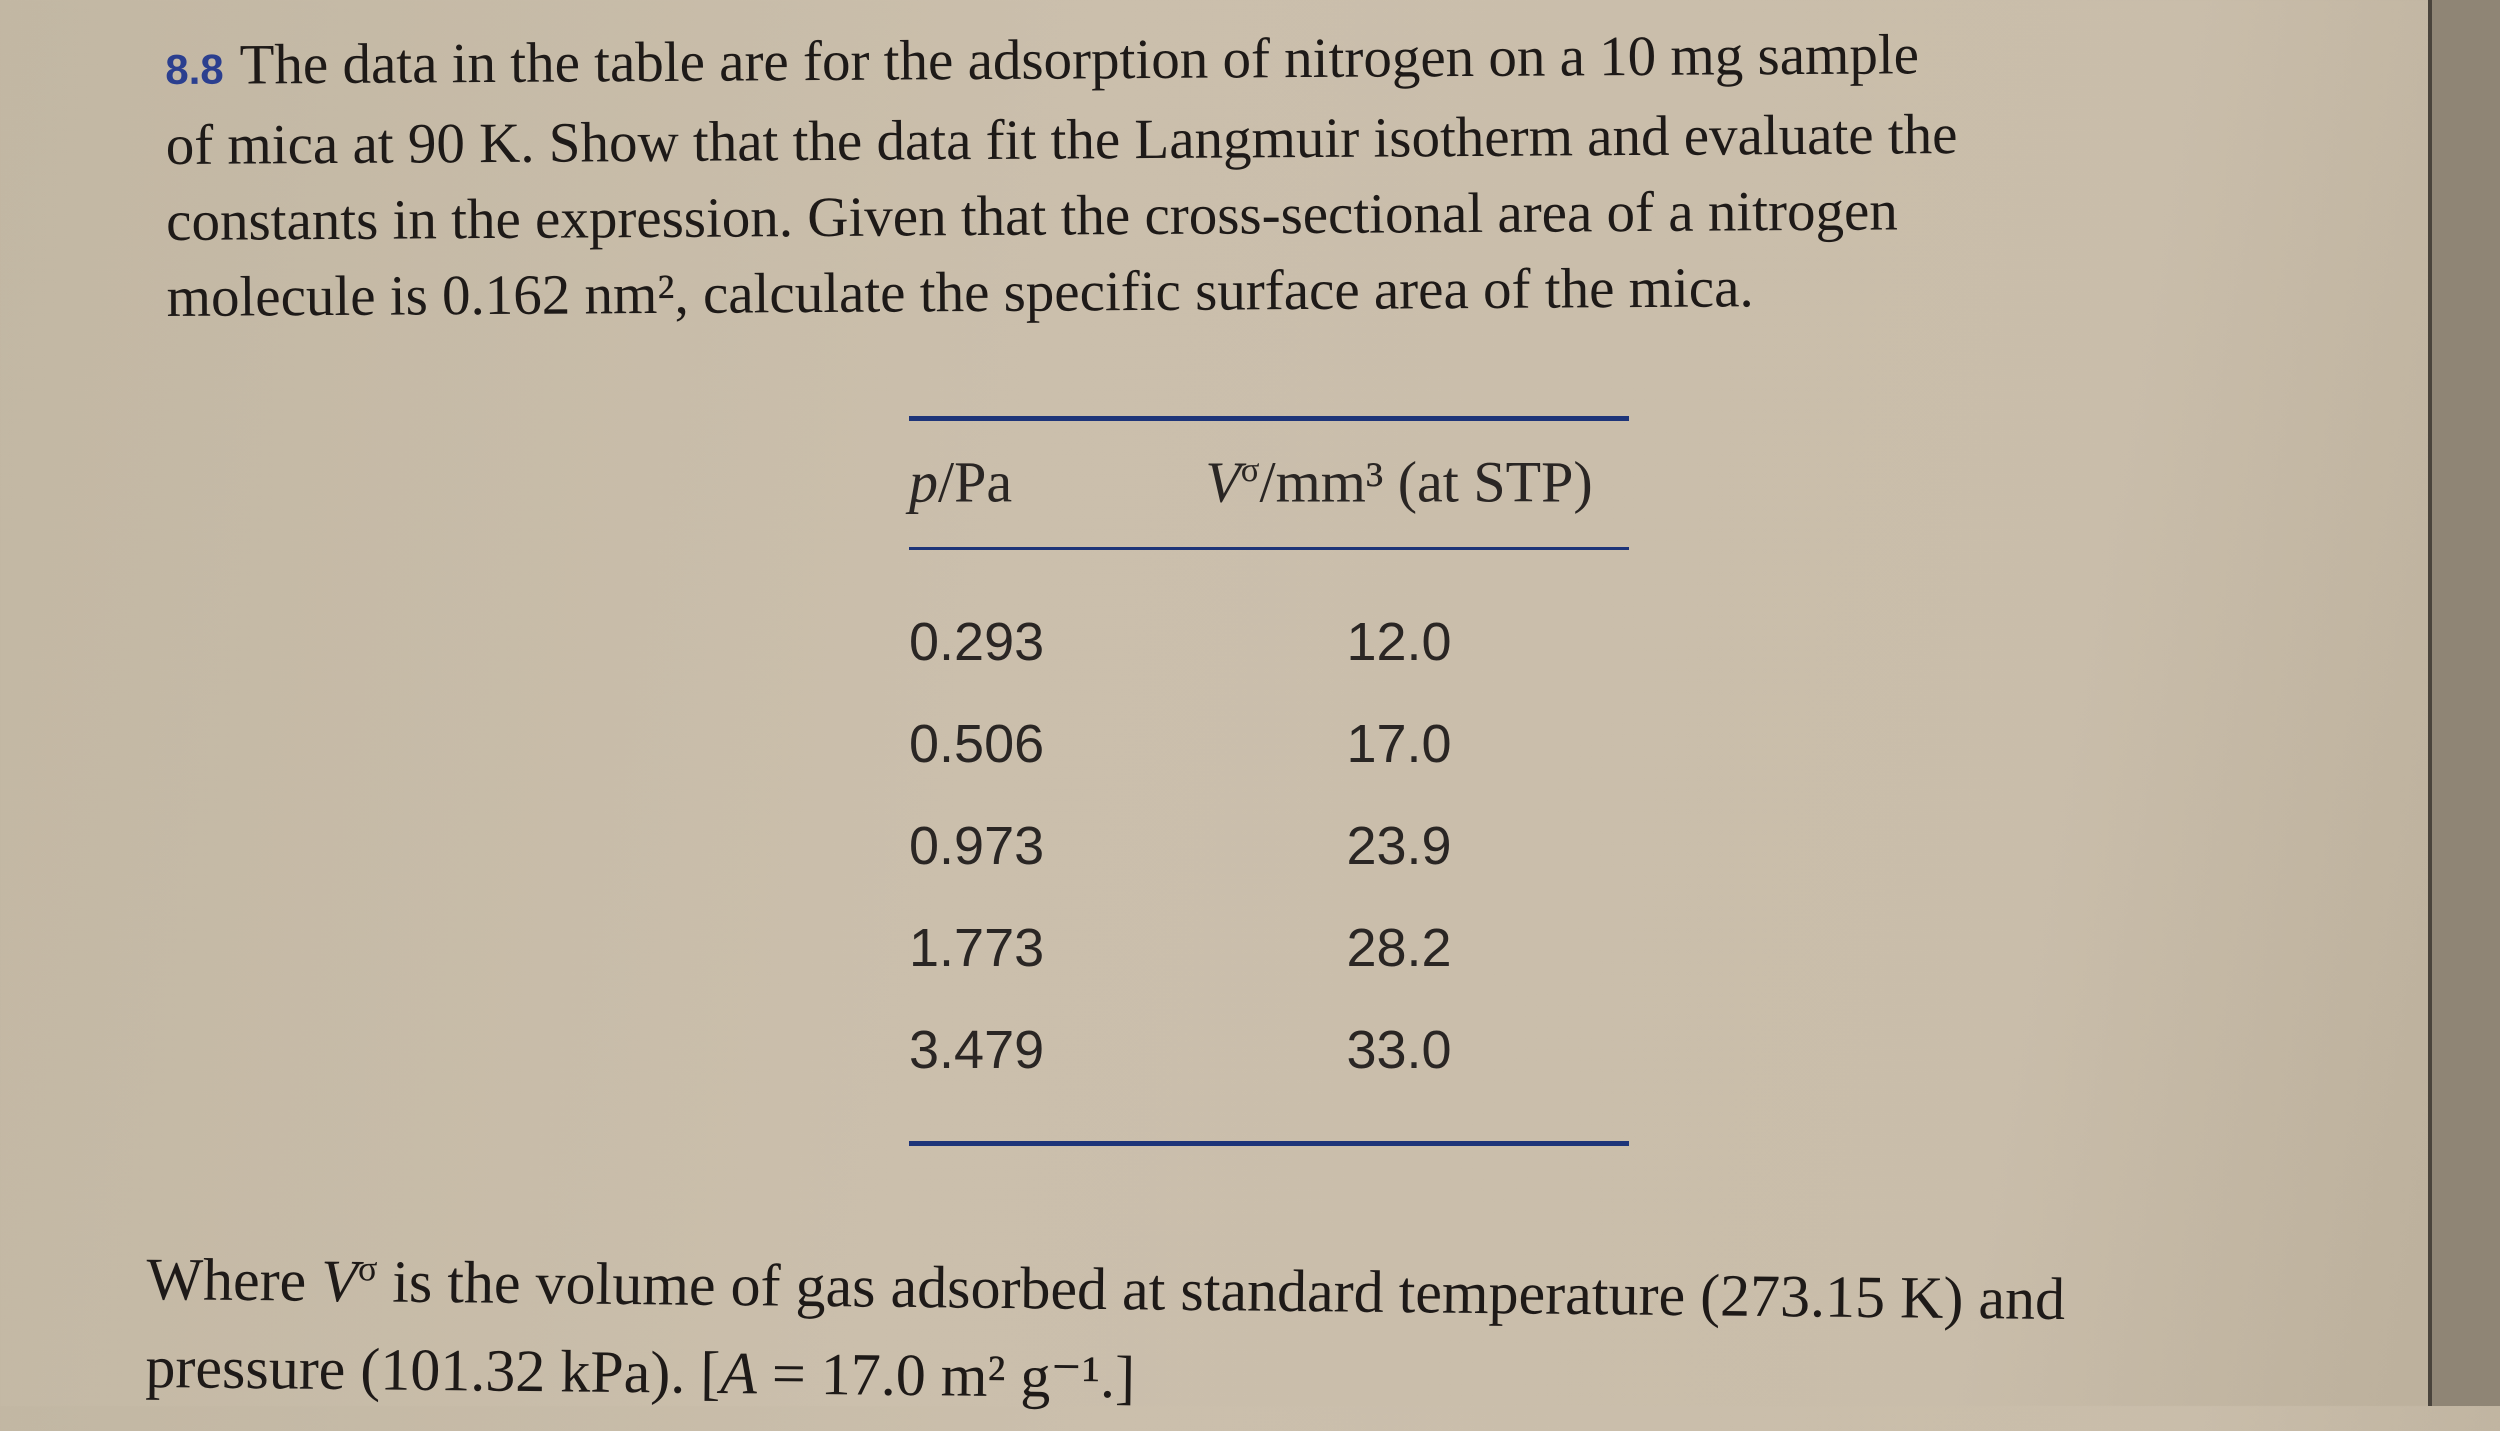 The height and width of the screenshot is (1431, 2500). I want to click on header-unit: /mm³ (at STP), so click(1426, 482).